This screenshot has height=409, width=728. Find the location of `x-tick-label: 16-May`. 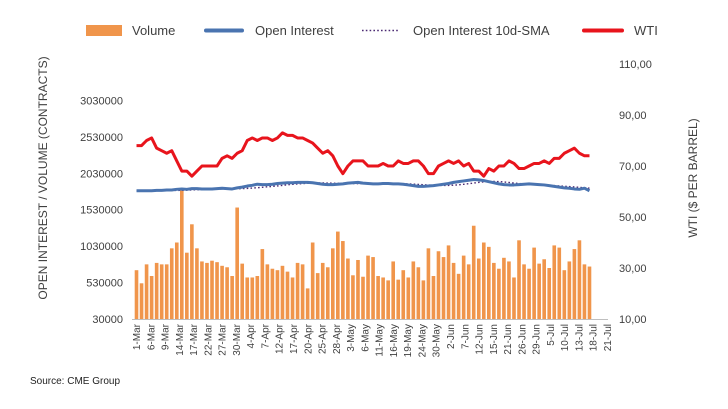

x-tick-label: 16-May is located at coordinates (394, 340).